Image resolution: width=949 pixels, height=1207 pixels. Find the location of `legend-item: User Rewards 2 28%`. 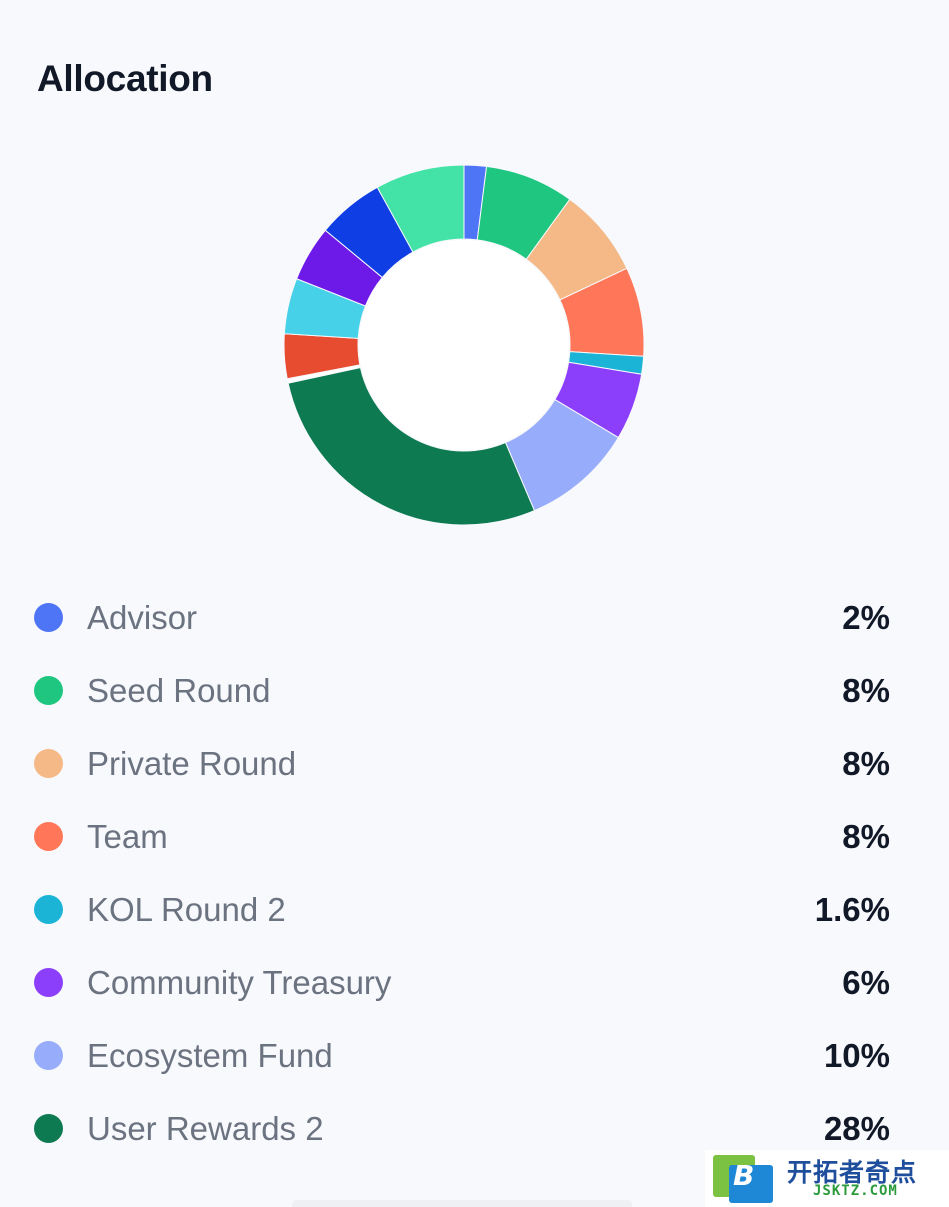

legend-item: User Rewards 2 28% is located at coordinates (462, 1129).